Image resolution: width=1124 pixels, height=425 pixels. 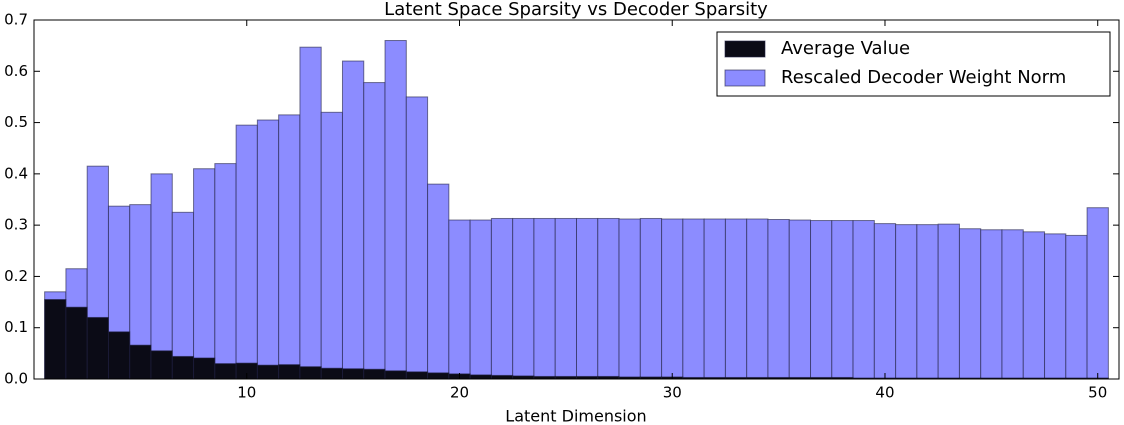 I want to click on y-tick-label: 0.3, so click(x=16, y=225).